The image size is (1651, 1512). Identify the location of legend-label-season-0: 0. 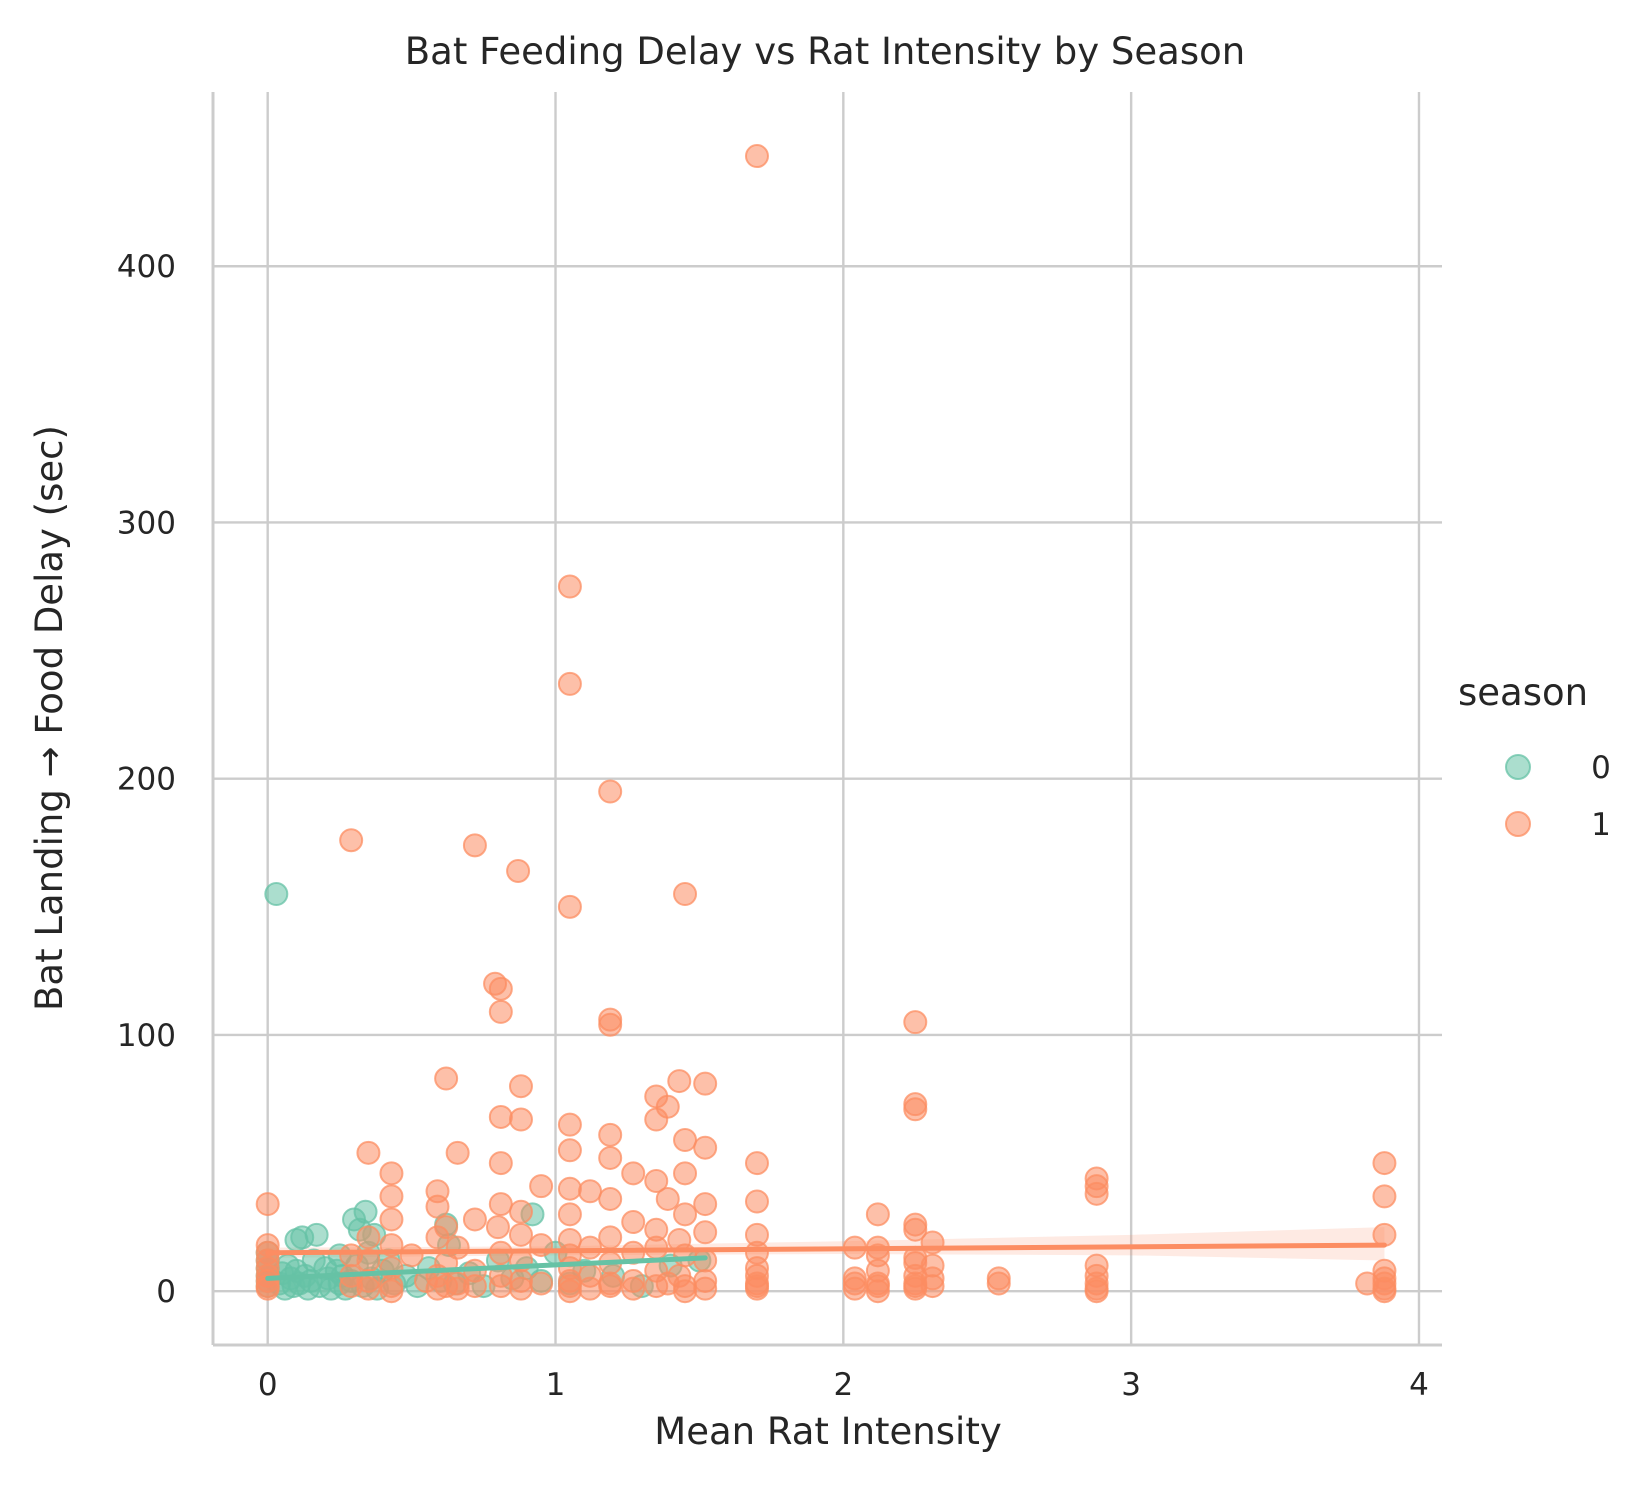
(1601, 768).